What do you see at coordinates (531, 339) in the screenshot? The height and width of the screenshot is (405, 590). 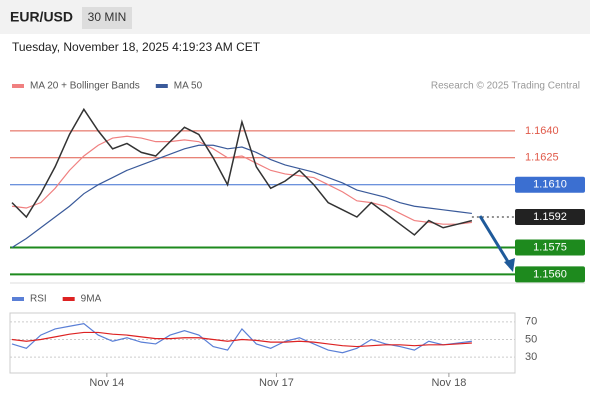 I see `y-tick-label: 50` at bounding box center [531, 339].